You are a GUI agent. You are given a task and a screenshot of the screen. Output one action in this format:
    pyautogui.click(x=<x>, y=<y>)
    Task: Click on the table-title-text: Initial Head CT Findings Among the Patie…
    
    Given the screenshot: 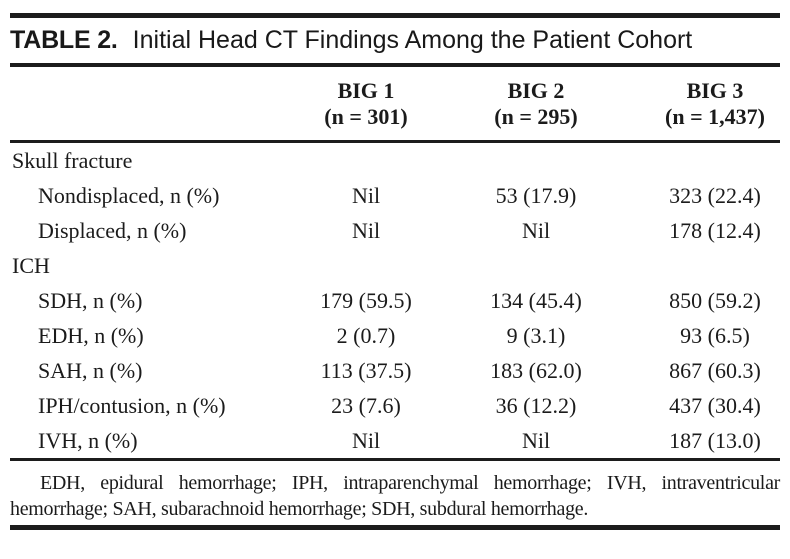 What is the action you would take?
    pyautogui.click(x=412, y=40)
    